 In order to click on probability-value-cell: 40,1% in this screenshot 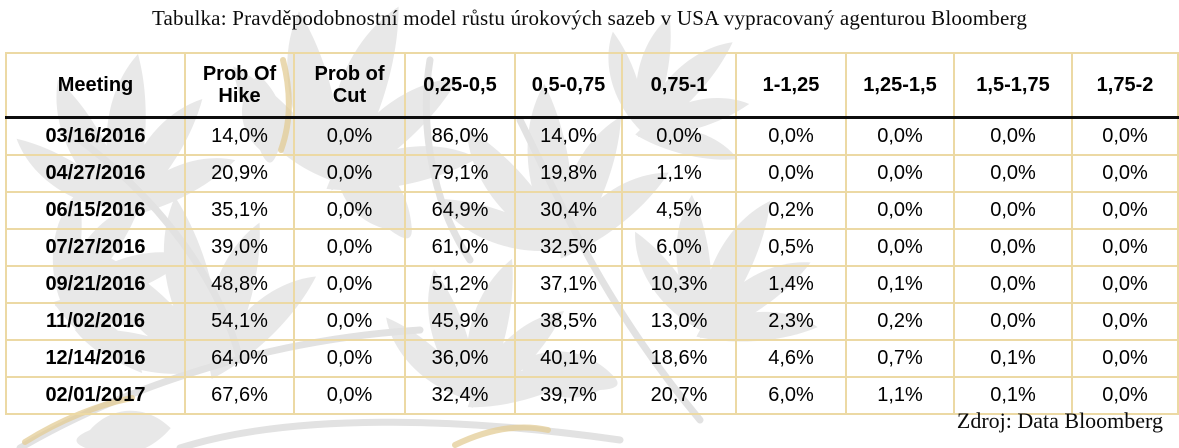, I will do `click(568, 358)`.